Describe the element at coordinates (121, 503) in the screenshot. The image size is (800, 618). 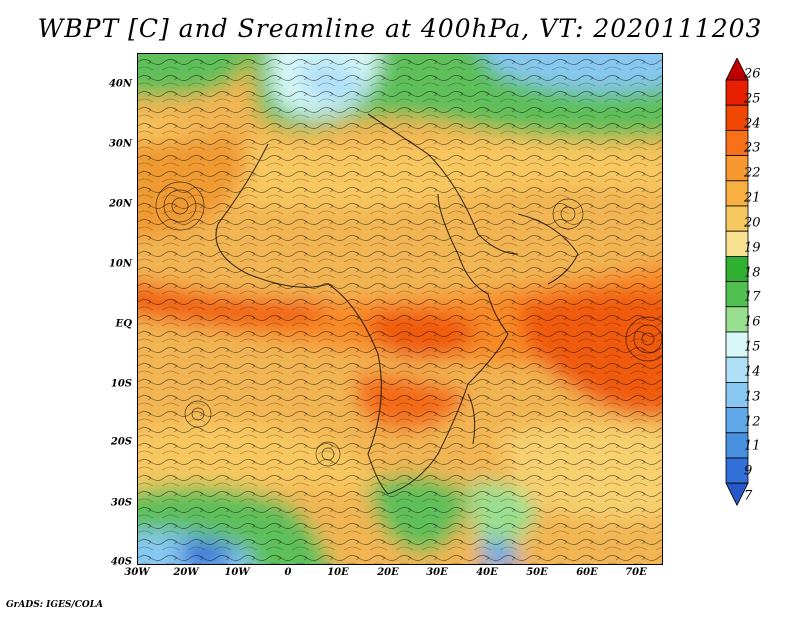
I see `lat-tick-label: 30S` at that location.